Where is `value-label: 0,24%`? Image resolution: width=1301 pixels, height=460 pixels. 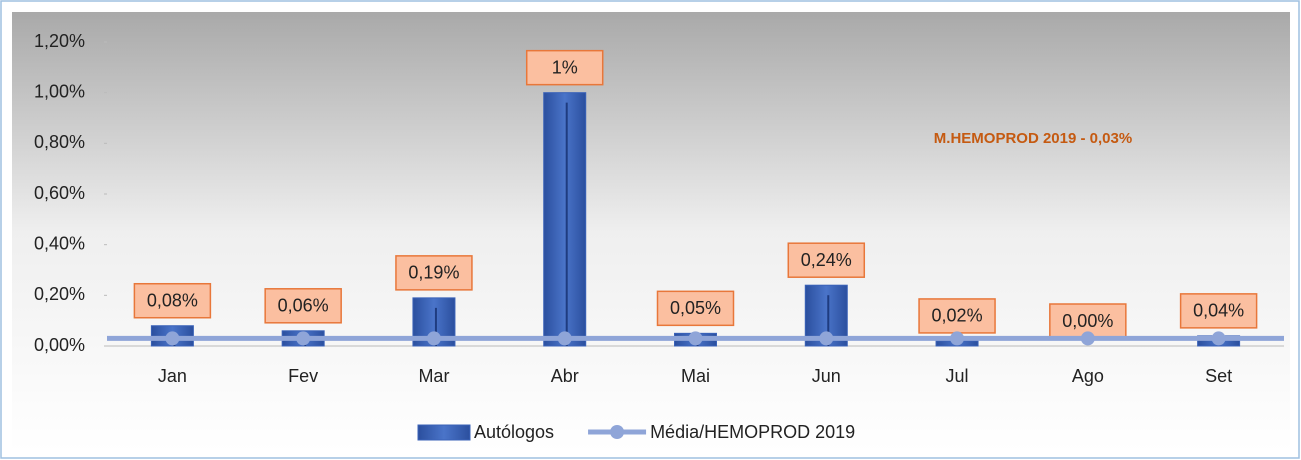
value-label: 0,24% is located at coordinates (826, 260).